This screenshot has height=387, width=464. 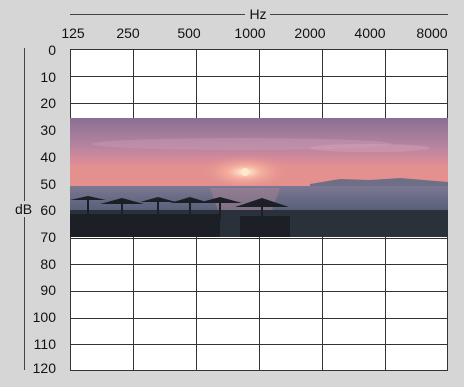 I want to click on level-tick-label: 80, so click(x=48, y=264).